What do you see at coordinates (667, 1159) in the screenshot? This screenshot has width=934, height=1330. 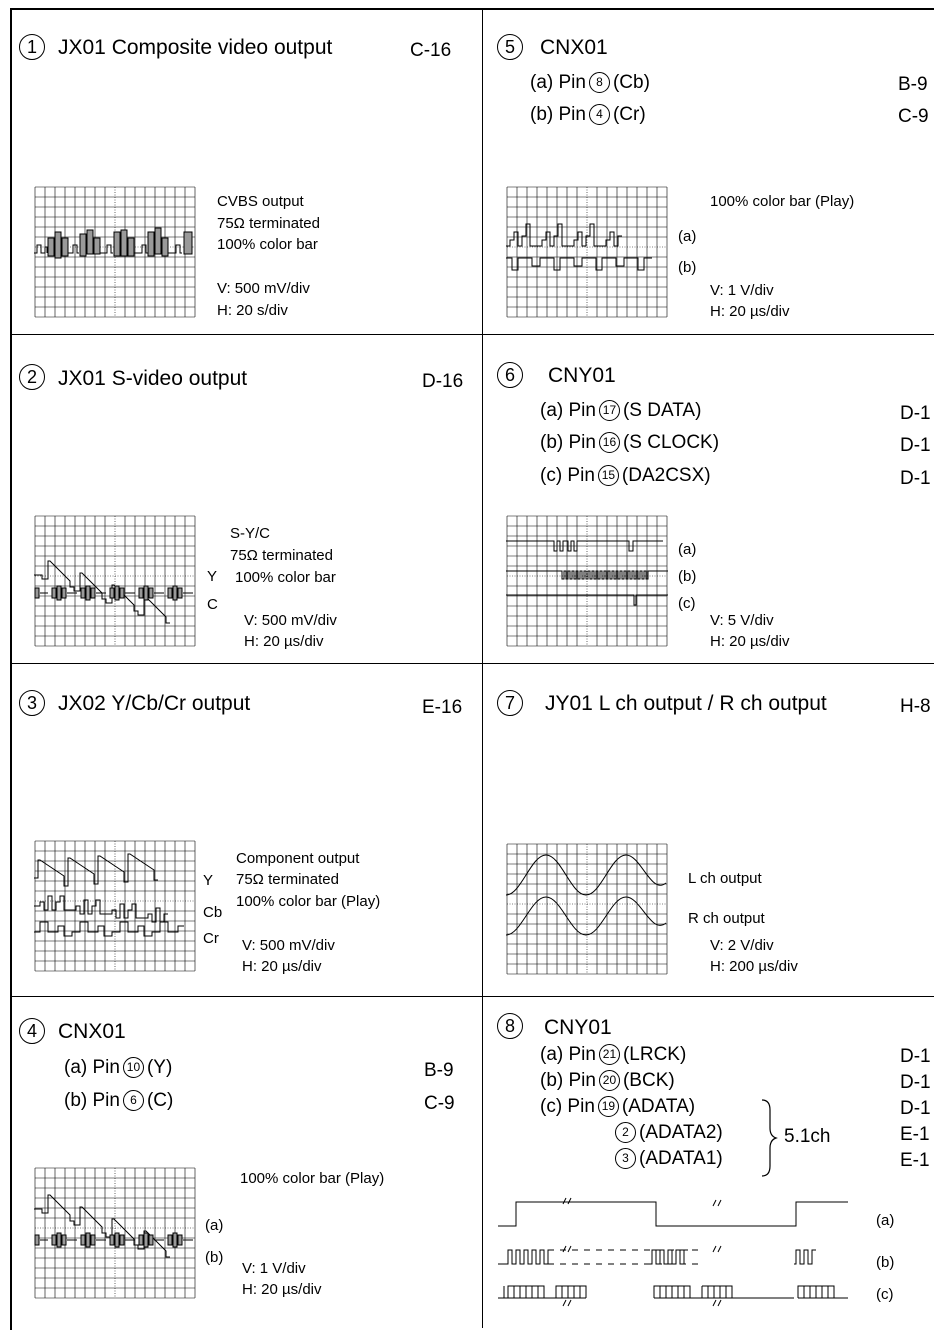 I see `pin-row: 3 (ADATA1)` at bounding box center [667, 1159].